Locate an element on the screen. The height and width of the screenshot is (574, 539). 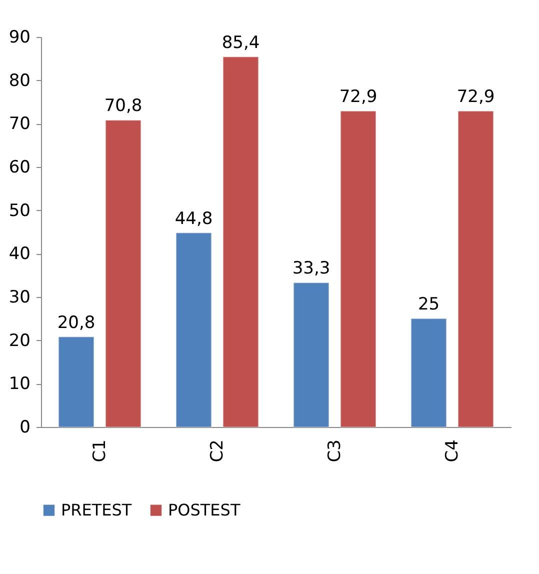
legend-label: PRETEST is located at coordinates (96, 510).